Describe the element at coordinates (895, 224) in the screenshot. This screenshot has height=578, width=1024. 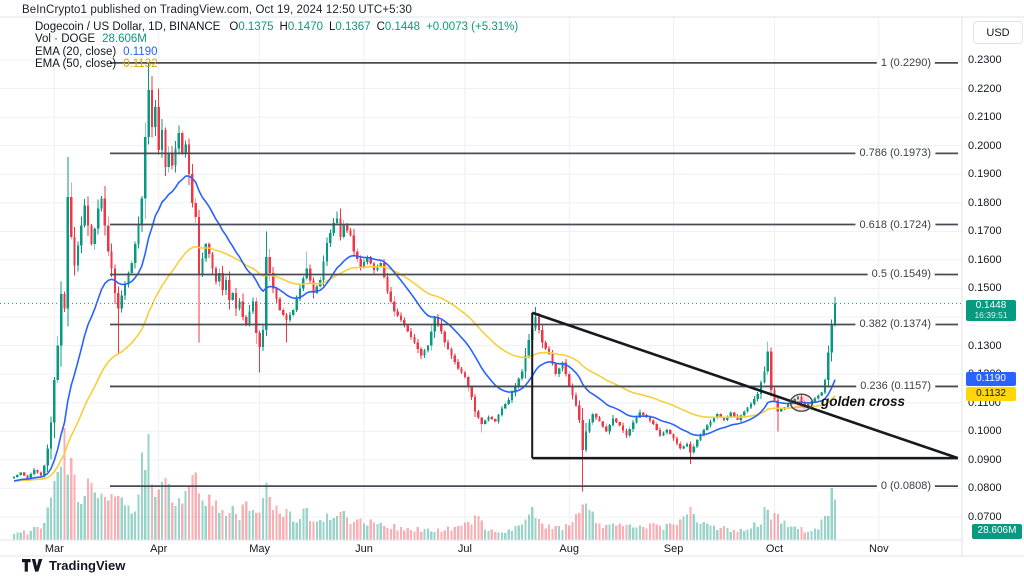
I see `fib-level-label: 0.618 (0.1724)` at that location.